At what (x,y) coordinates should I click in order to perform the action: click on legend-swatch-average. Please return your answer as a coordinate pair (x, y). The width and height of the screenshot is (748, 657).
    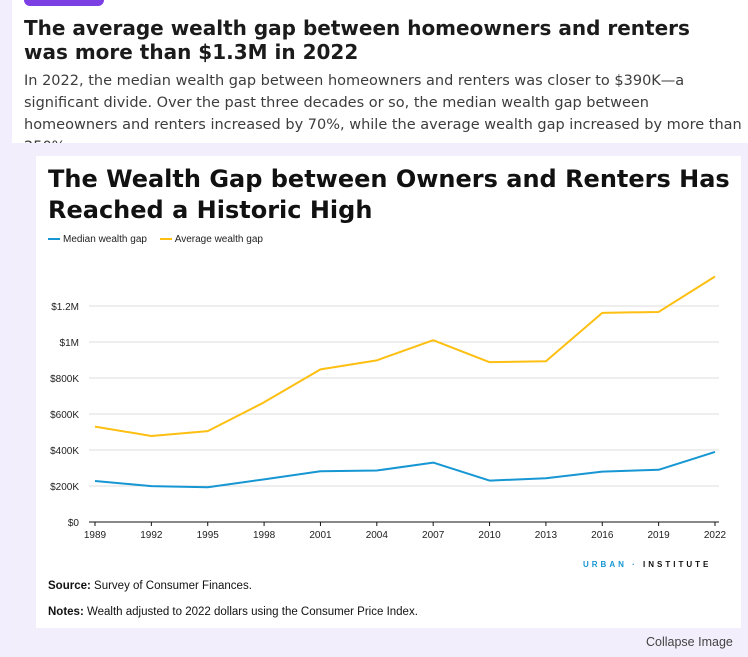
    Looking at the image, I should click on (165, 239).